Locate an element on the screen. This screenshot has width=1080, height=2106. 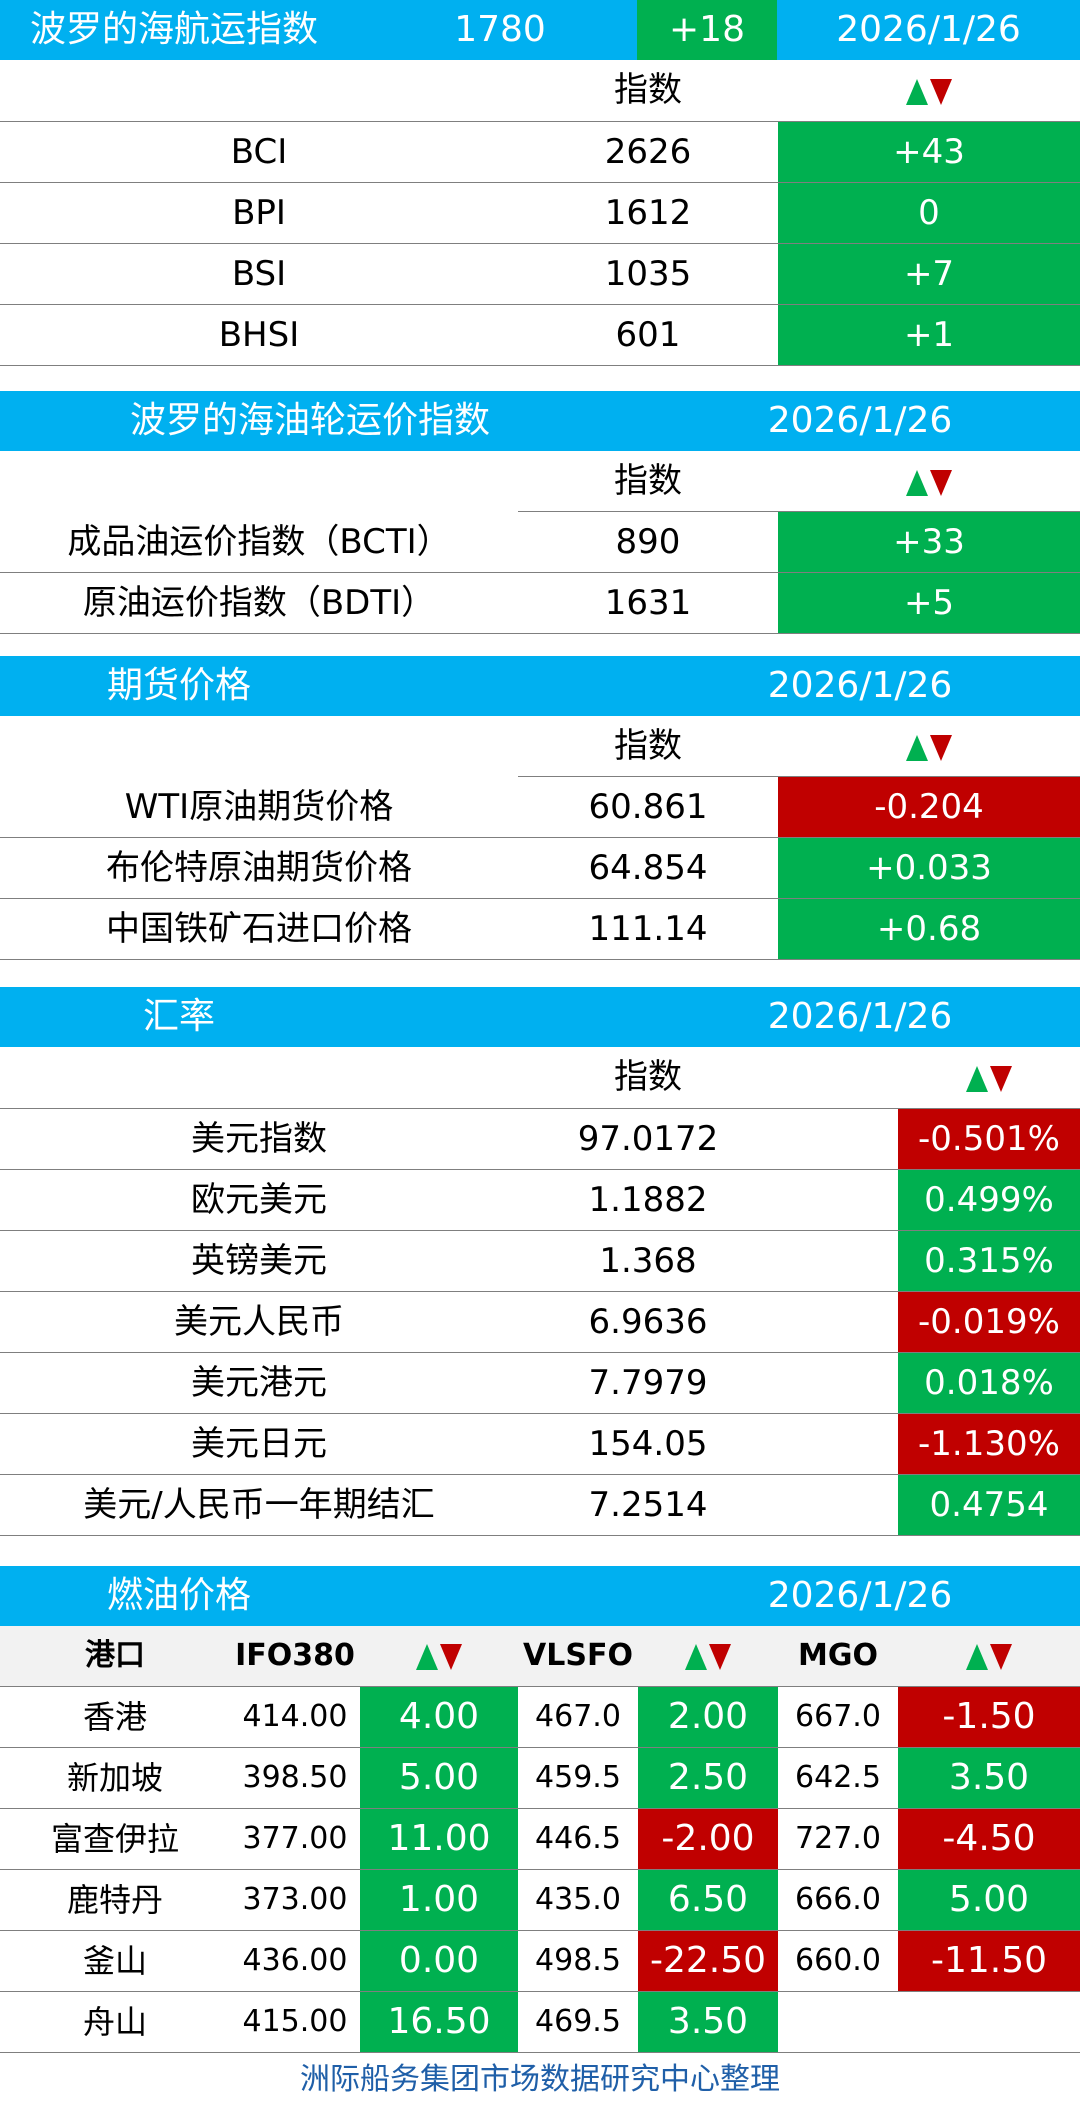
fuel-ifo-price: 415.00 is located at coordinates (295, 2021).